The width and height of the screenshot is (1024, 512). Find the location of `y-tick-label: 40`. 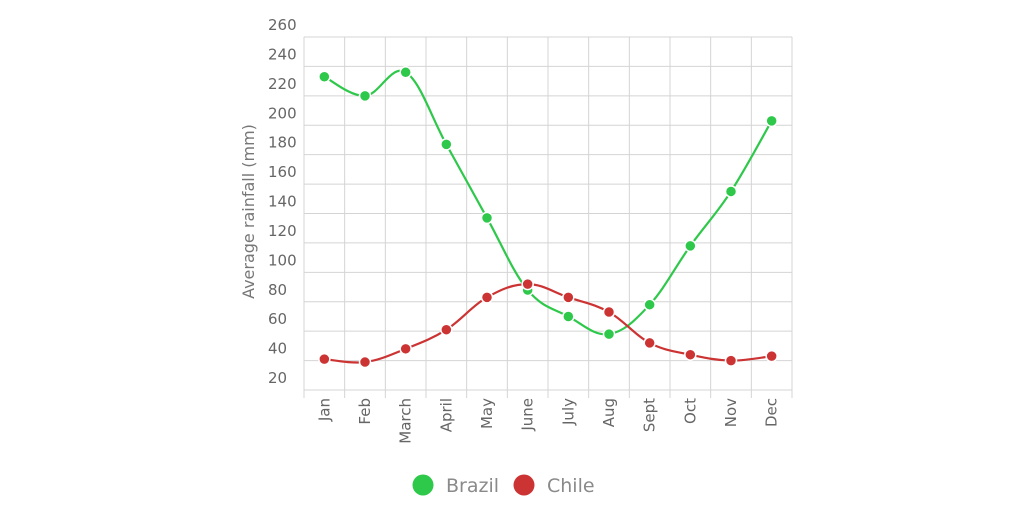

y-tick-label: 40 is located at coordinates (277, 349).